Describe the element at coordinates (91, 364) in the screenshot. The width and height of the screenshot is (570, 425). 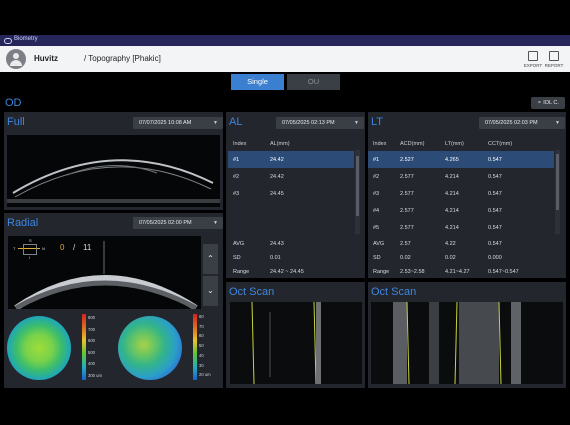
I see `scale-label: 400` at that location.